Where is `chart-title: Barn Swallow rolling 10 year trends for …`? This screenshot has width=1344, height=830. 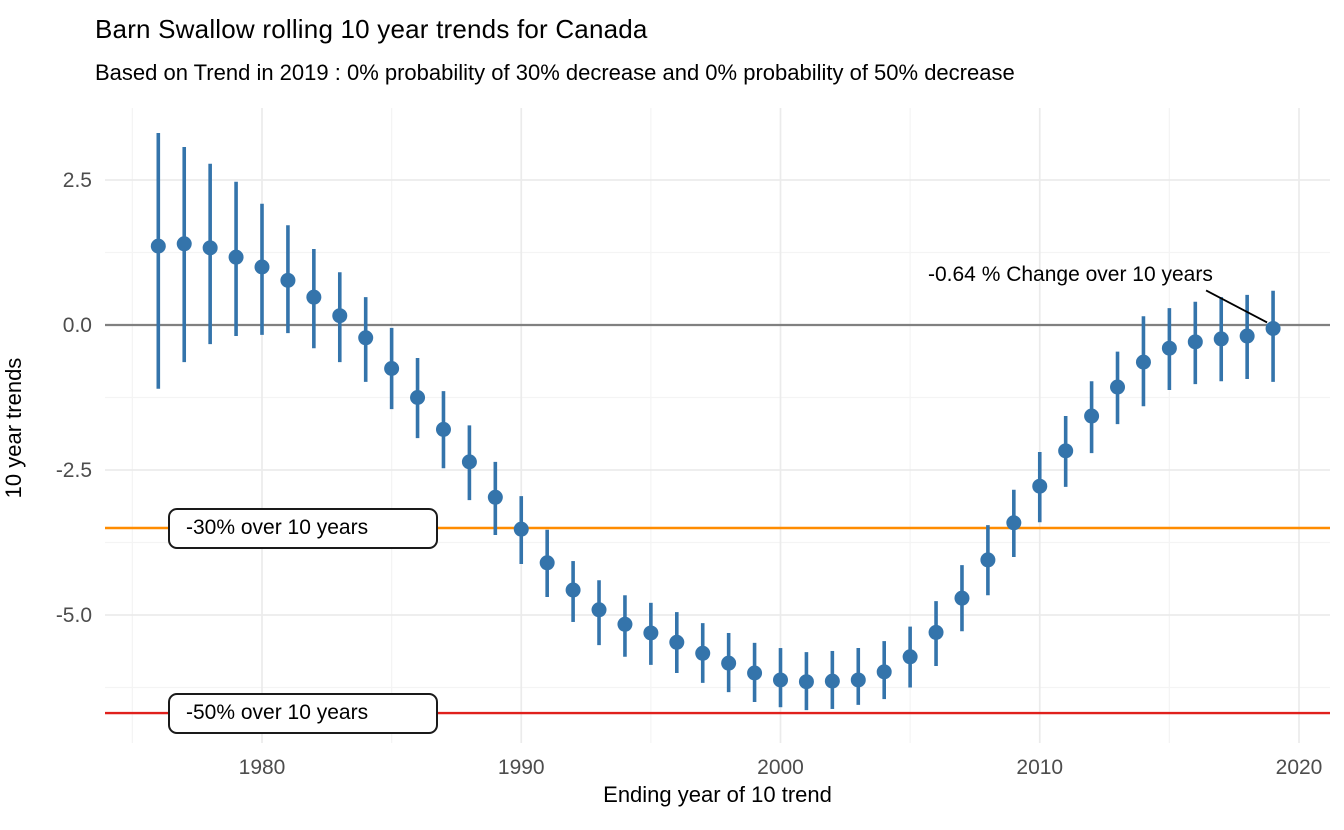
chart-title: Barn Swallow rolling 10 year trends for … is located at coordinates (371, 29).